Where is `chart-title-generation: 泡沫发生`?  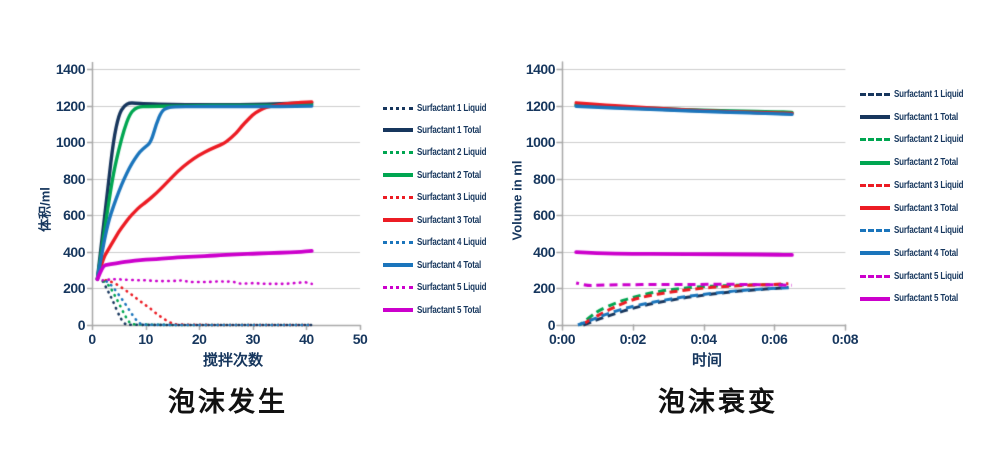
chart-title-generation: 泡沫发生 is located at coordinates (228, 402).